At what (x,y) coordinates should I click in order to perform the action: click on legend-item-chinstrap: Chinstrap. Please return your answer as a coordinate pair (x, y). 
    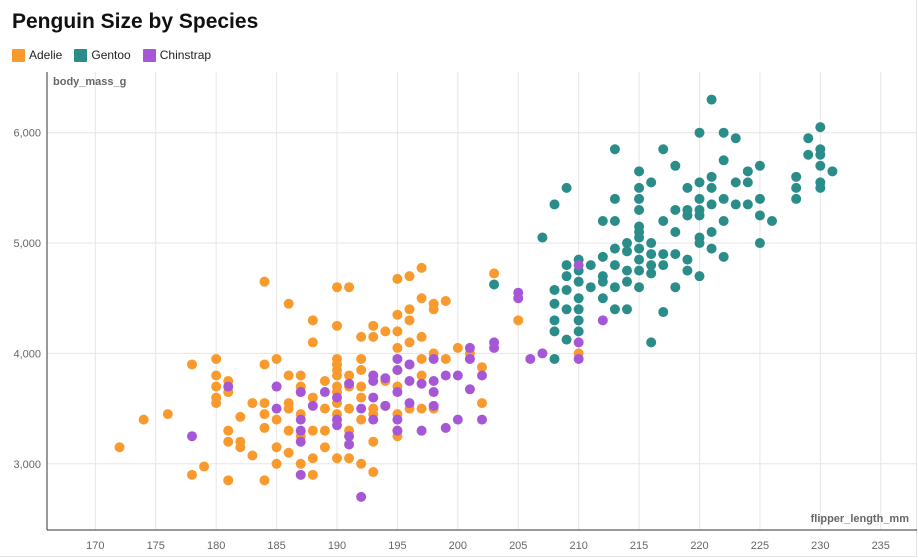
    Looking at the image, I should click on (176, 55).